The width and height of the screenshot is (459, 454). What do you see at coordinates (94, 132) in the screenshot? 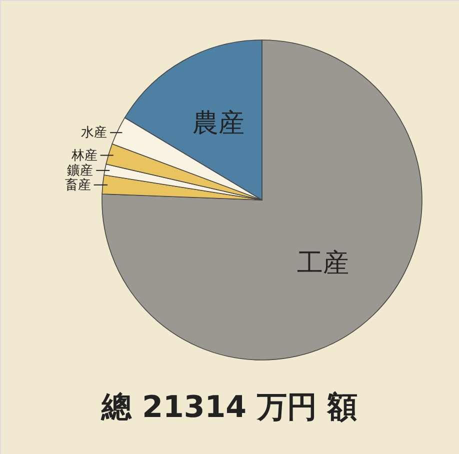
I see `slice-label: 水産` at bounding box center [94, 132].